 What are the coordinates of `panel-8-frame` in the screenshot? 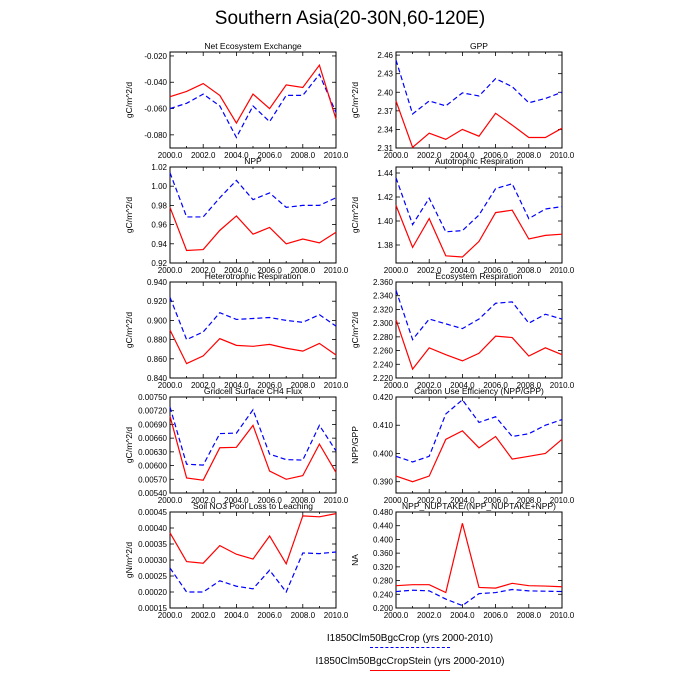 It's located at (253, 560).